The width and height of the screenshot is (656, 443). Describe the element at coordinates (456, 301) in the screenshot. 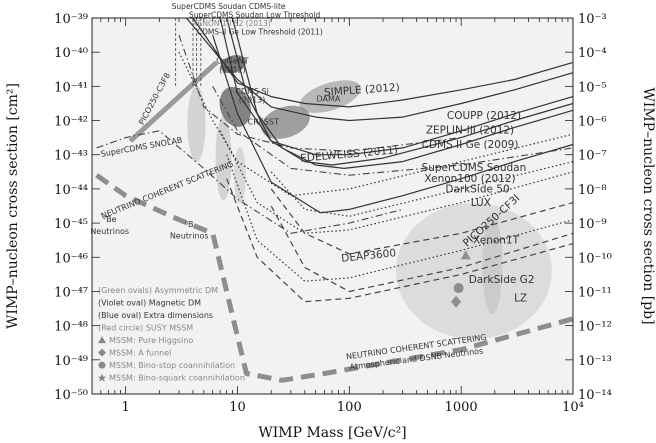

I see `mssm-a-funnel-marker` at that location.